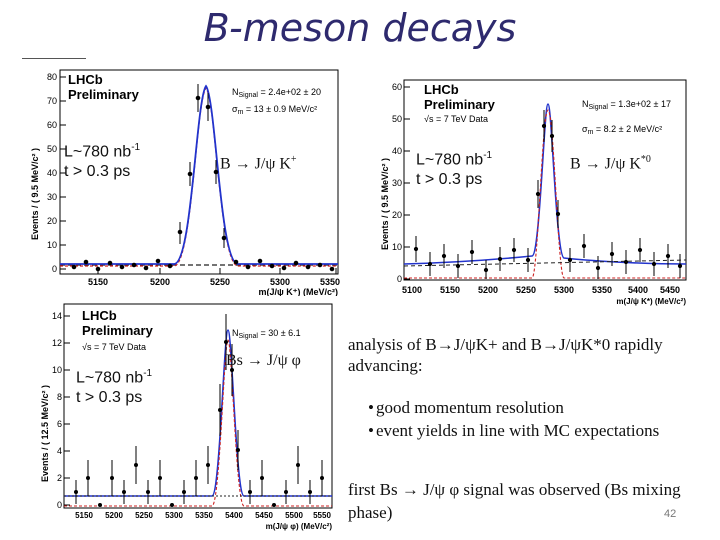  Describe the element at coordinates (57, 316) in the screenshot. I see `plot-bs-phi-ytick: 14` at that location.